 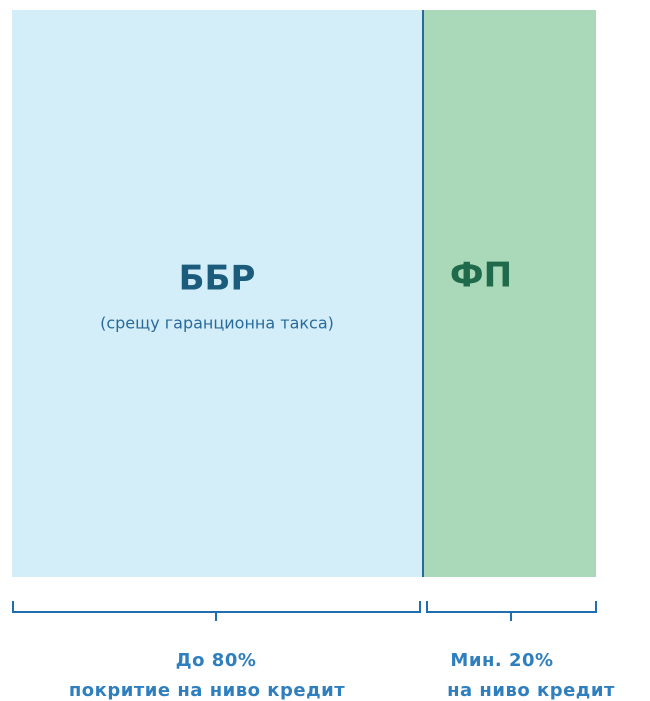 What do you see at coordinates (501, 660) in the screenshot?
I see `right-share: Мин. 20%` at bounding box center [501, 660].